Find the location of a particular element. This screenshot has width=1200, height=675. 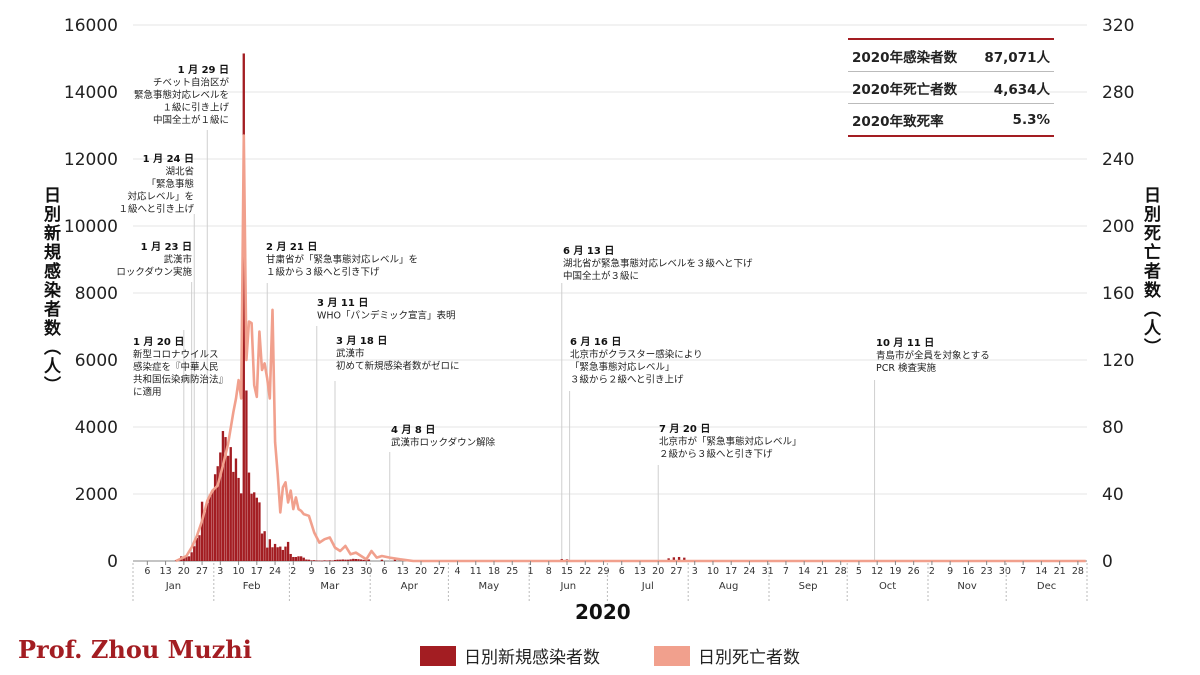

stat-label: 2020年感染者数 is located at coordinates (905, 57).